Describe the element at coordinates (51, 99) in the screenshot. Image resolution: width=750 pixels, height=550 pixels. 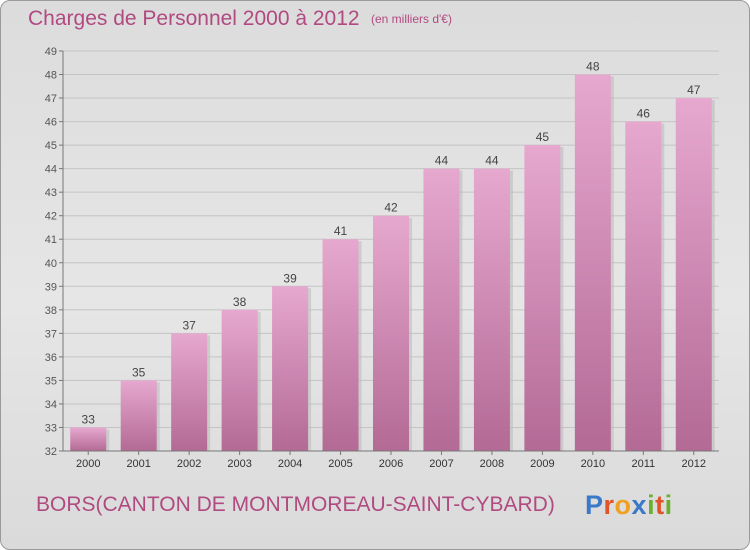
I see `y-tick-label: 47` at that location.